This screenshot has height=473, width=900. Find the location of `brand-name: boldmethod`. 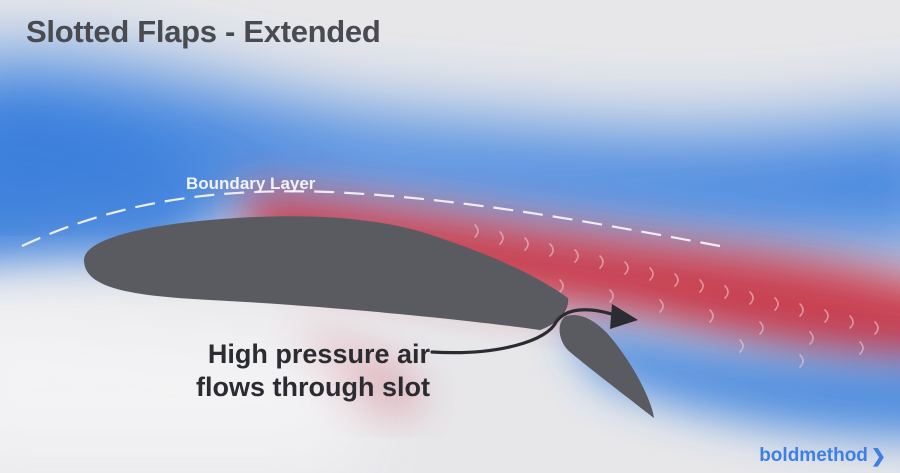

brand-name: boldmethod is located at coordinates (813, 455).